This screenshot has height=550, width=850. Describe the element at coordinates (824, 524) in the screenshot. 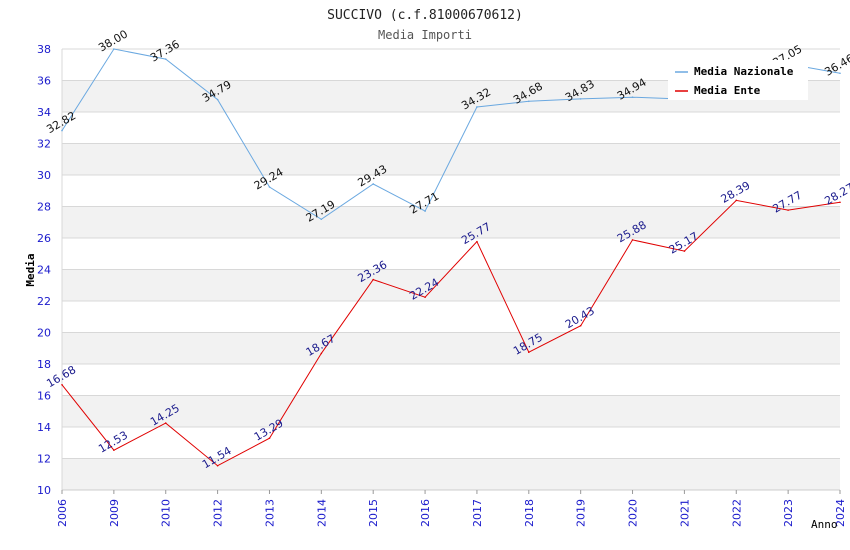

I see `x-axis-label: Anno` at that location.